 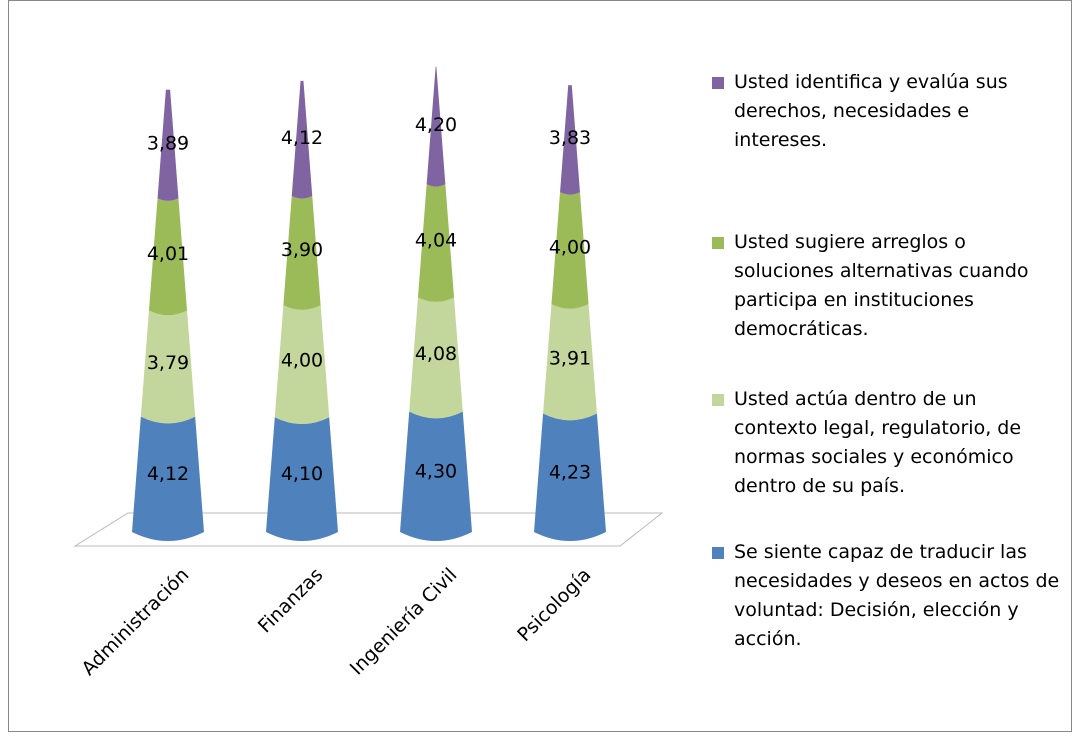 I want to click on data-label: 3,79, so click(x=168, y=363).